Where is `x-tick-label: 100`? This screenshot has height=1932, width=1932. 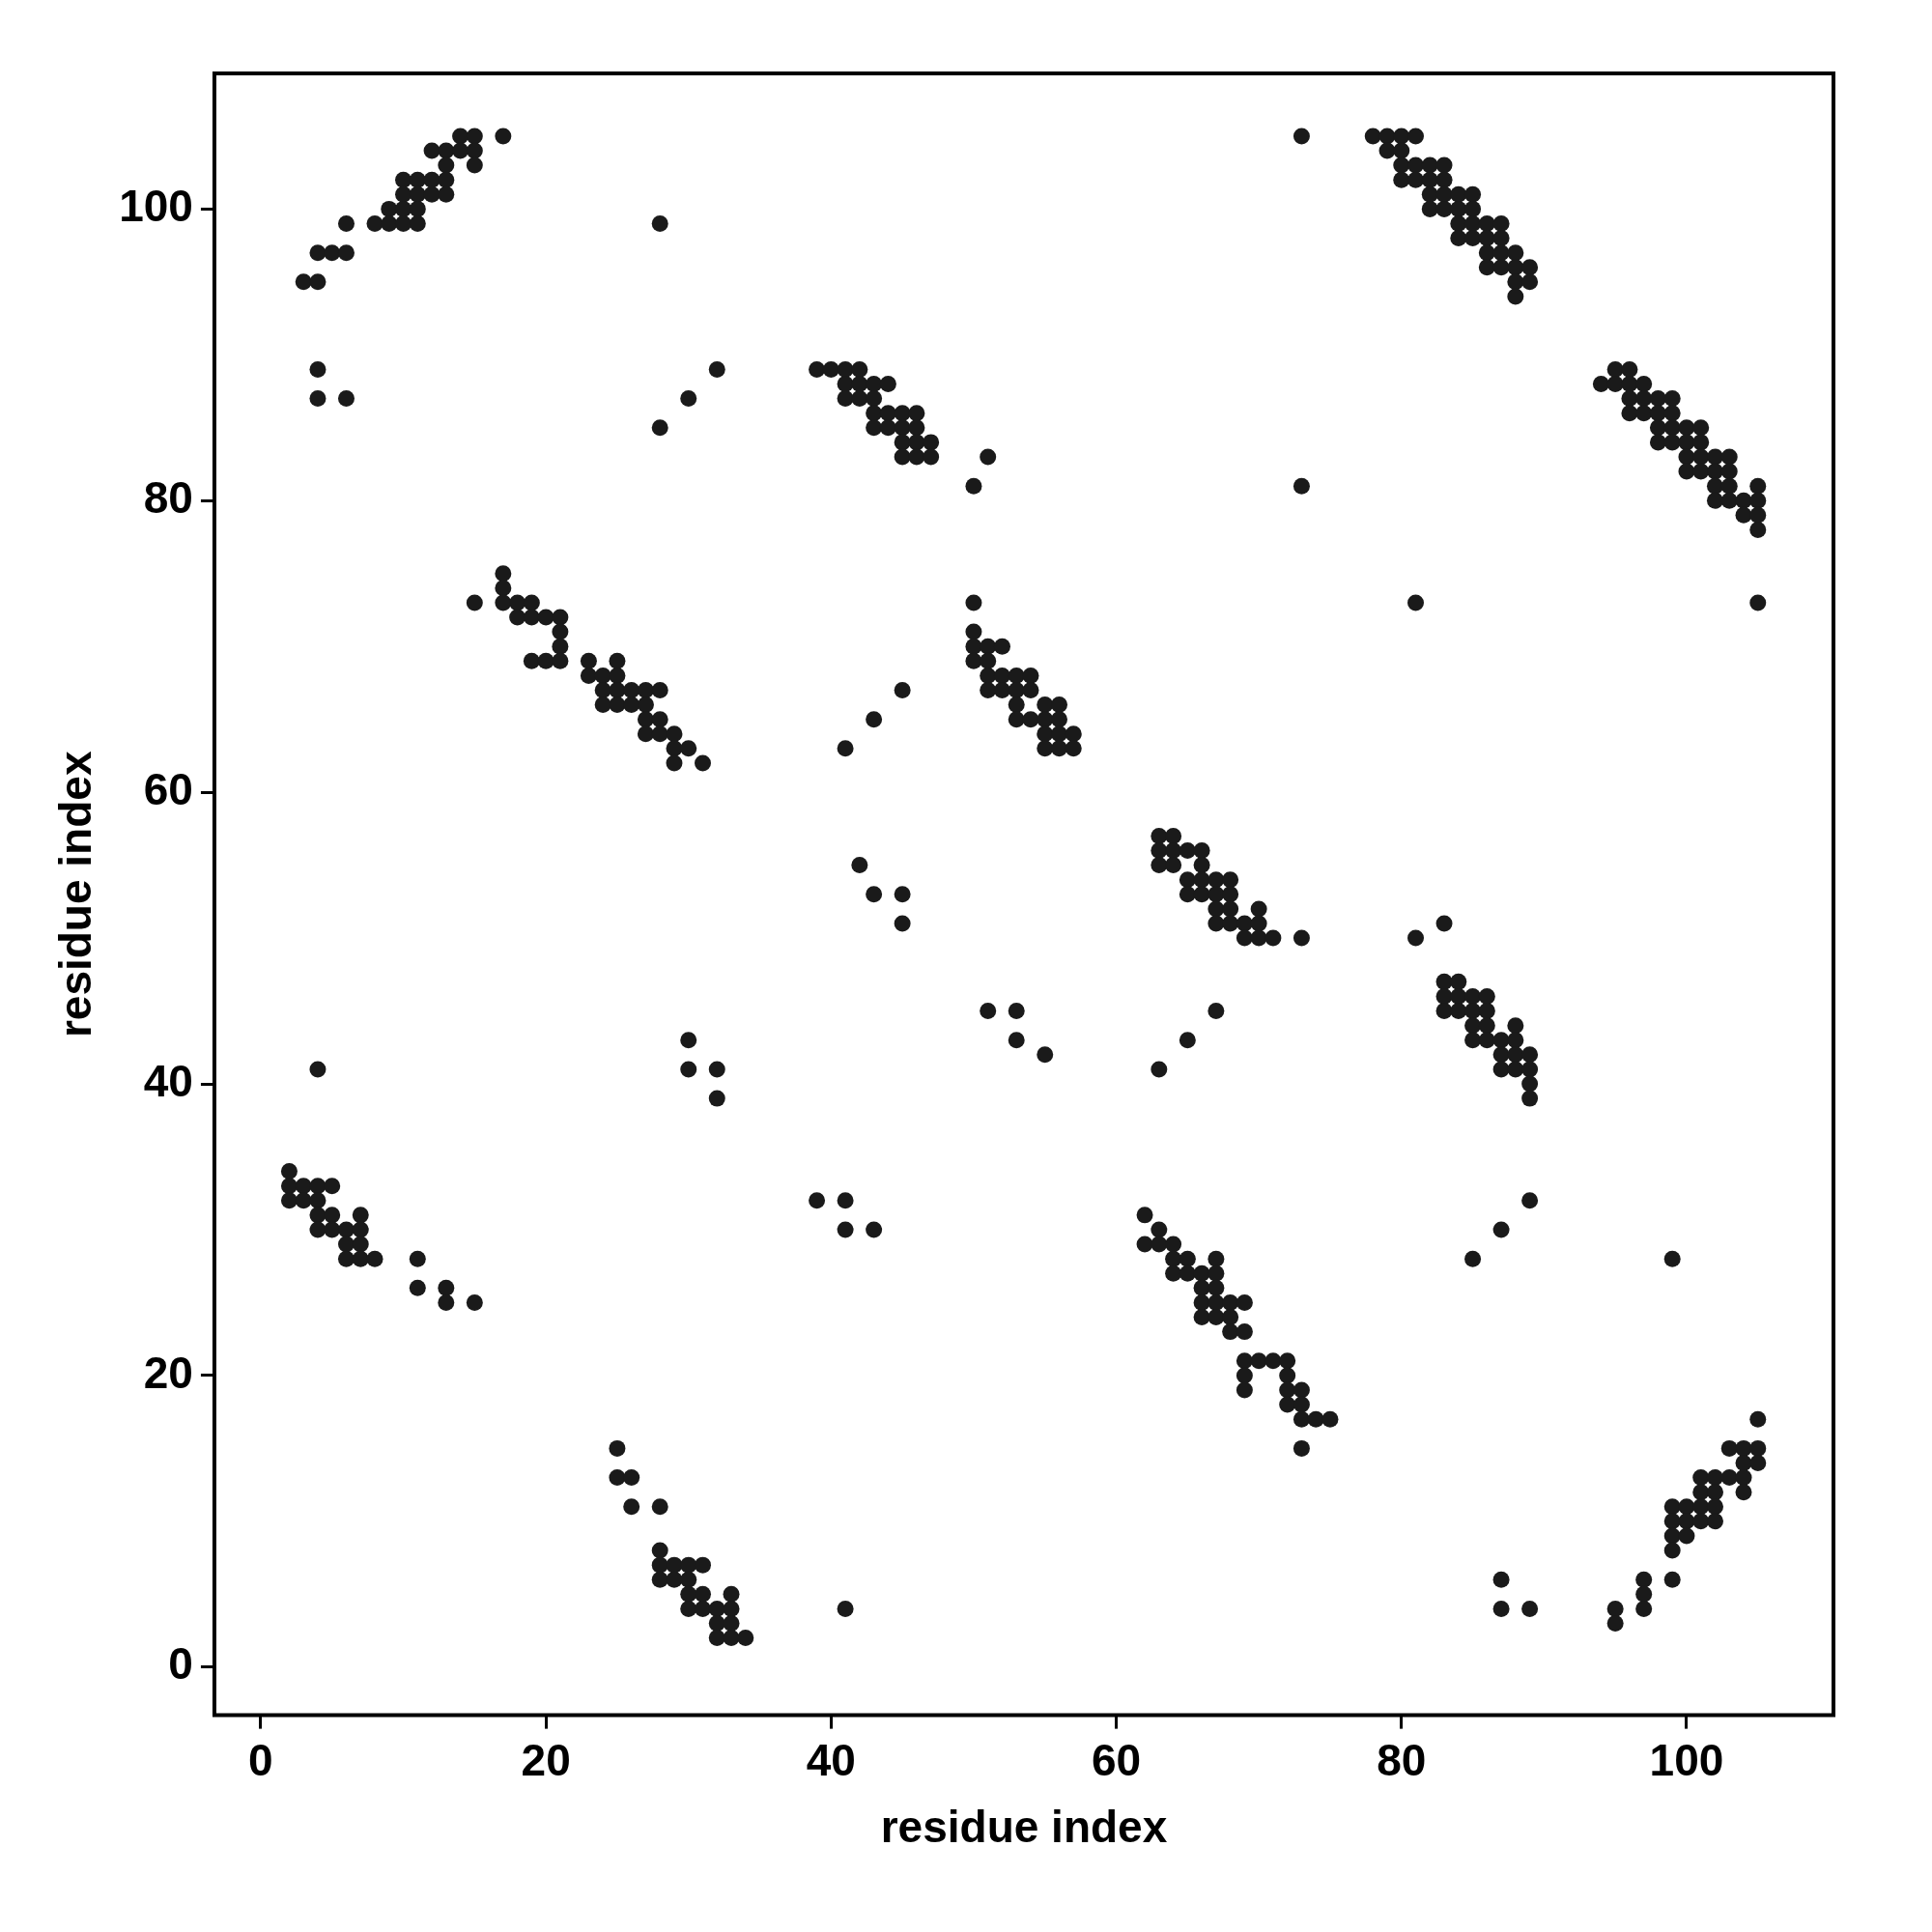
x-tick-label: 100 is located at coordinates (1686, 1759).